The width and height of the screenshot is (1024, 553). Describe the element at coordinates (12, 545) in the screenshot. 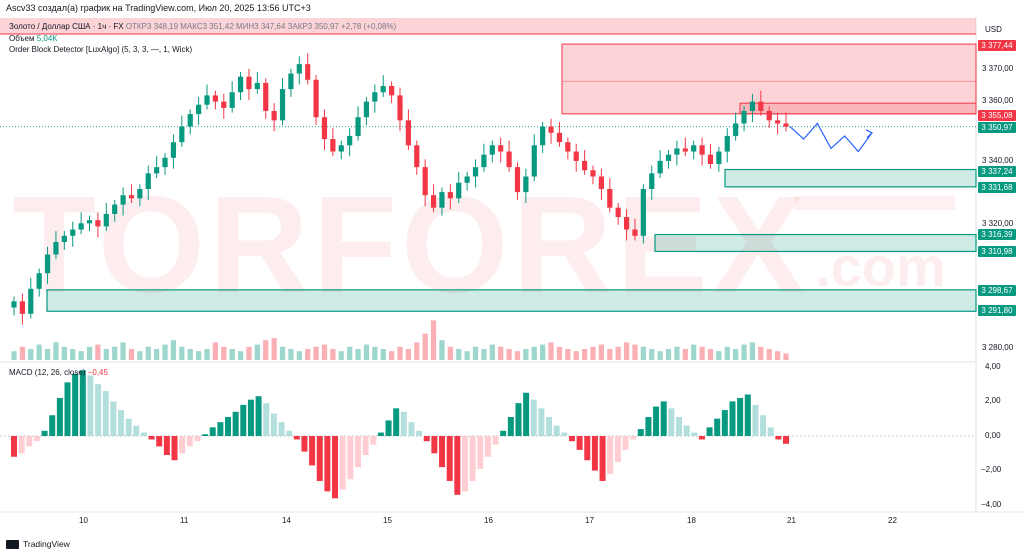

I see `tradingview-logo-icon` at that location.